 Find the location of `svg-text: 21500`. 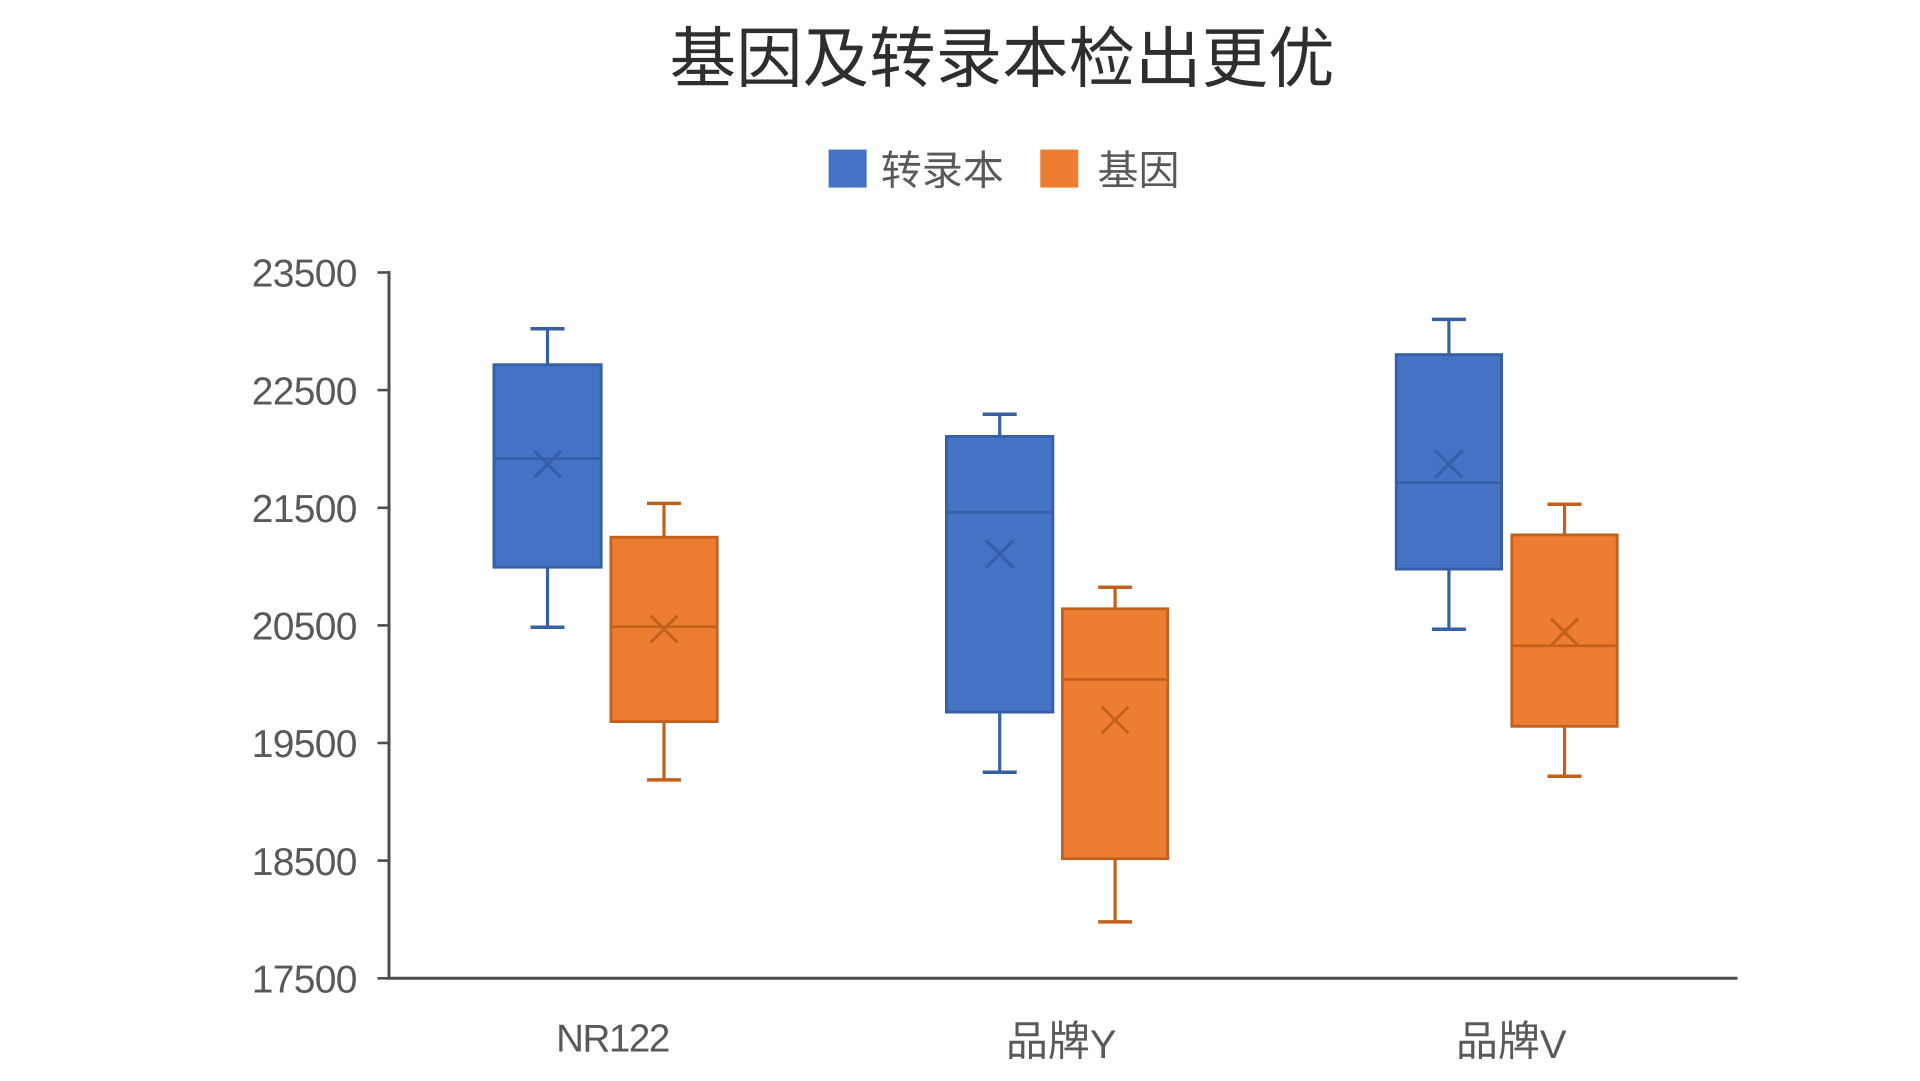

svg-text: 21500 is located at coordinates (304, 509).